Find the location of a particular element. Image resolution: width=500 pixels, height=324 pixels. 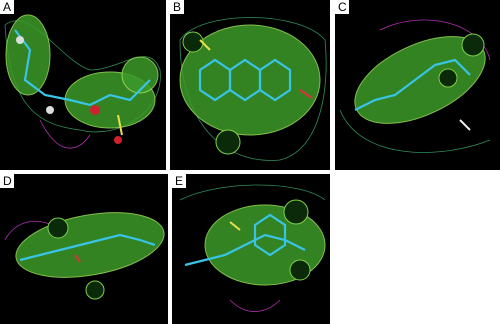

panel-label: E is located at coordinates (179, 181).